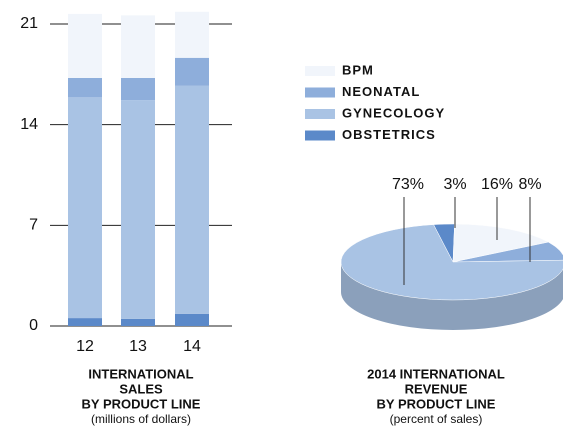  I want to click on y-tick-label: 0, so click(33, 325).